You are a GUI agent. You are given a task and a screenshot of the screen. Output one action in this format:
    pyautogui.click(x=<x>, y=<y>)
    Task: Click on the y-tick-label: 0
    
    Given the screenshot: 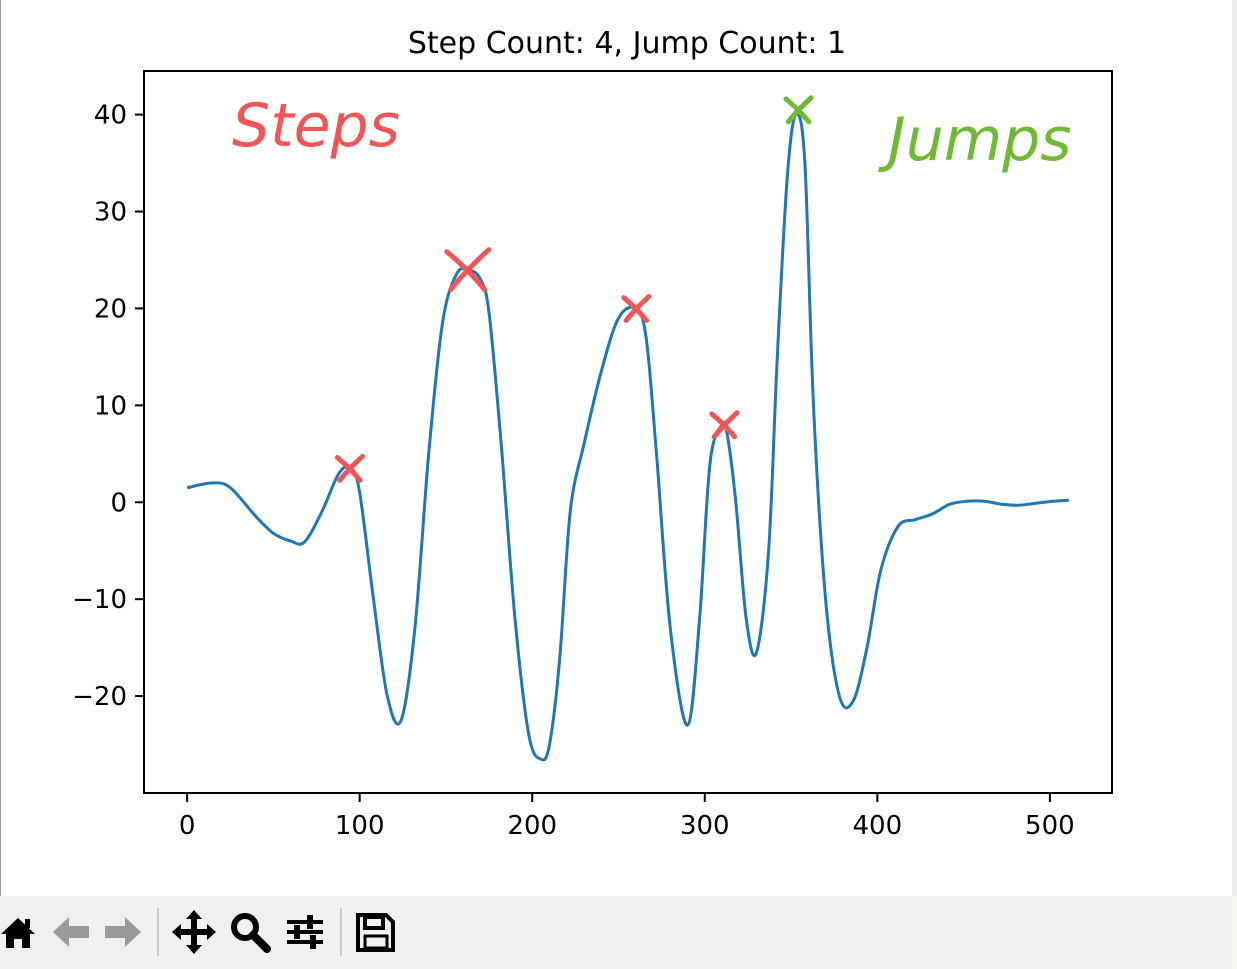 What is the action you would take?
    pyautogui.click(x=118, y=503)
    